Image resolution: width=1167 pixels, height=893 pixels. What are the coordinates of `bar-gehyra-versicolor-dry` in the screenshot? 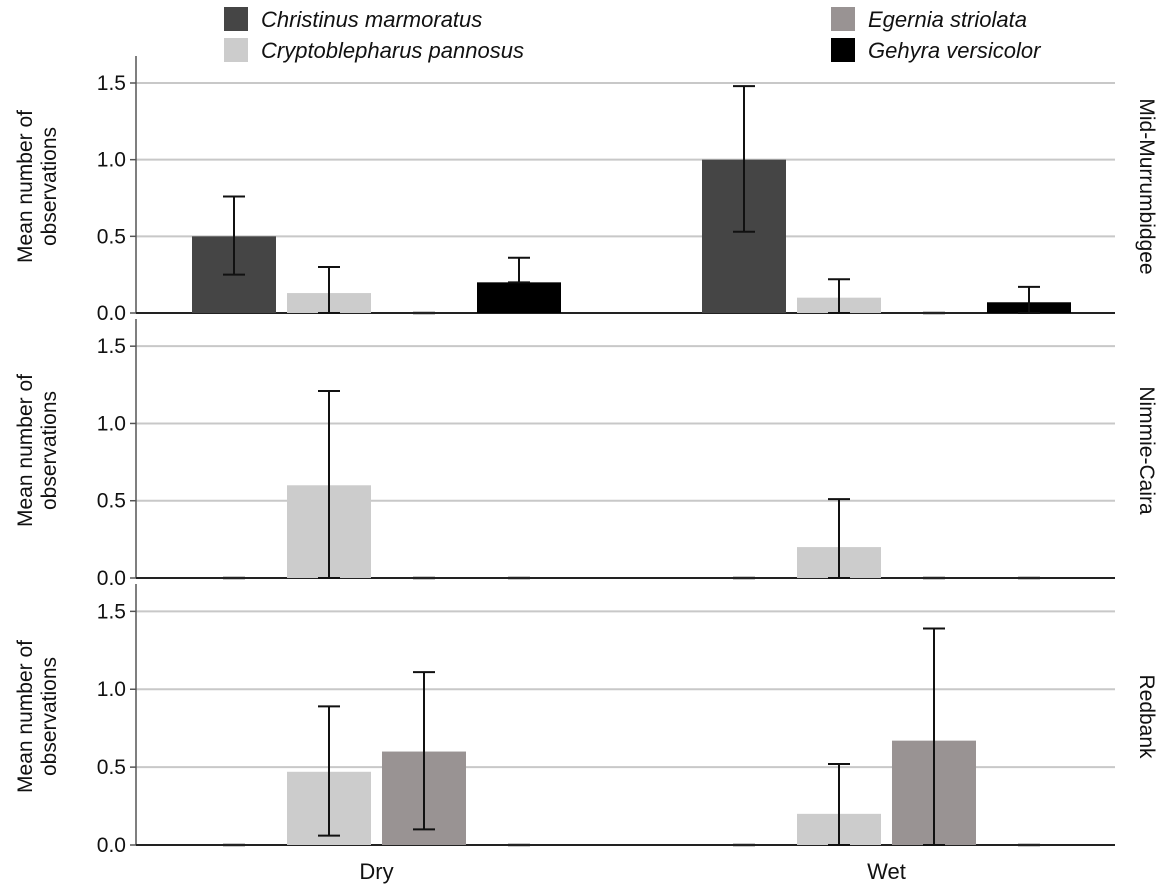 It's located at (519, 297).